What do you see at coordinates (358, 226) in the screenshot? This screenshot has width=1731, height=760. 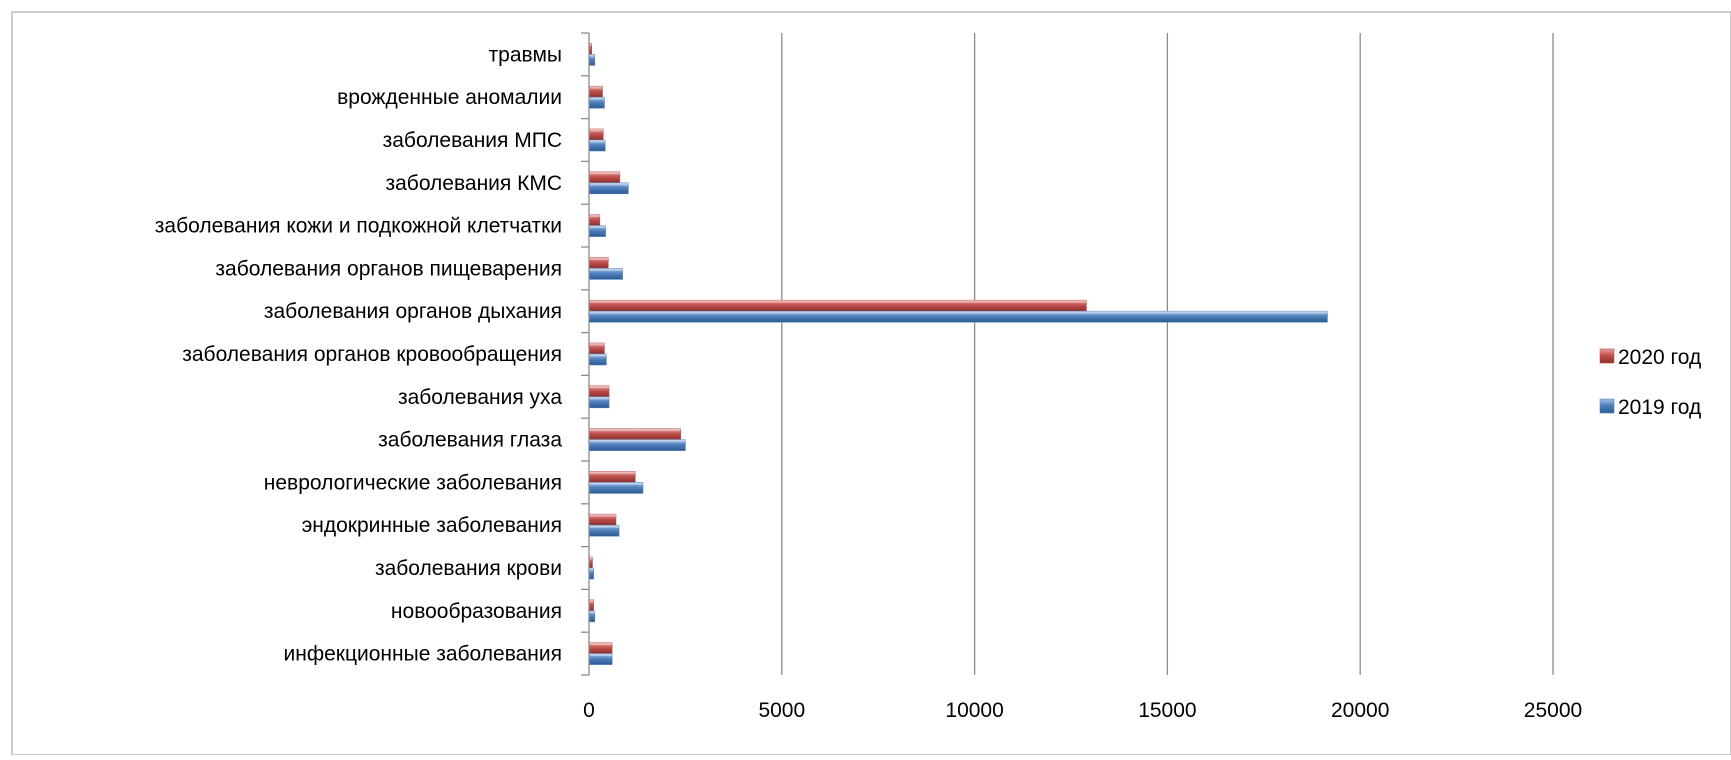 I see `category-label: заболевания кожи и подкожной клетчатки` at bounding box center [358, 226].